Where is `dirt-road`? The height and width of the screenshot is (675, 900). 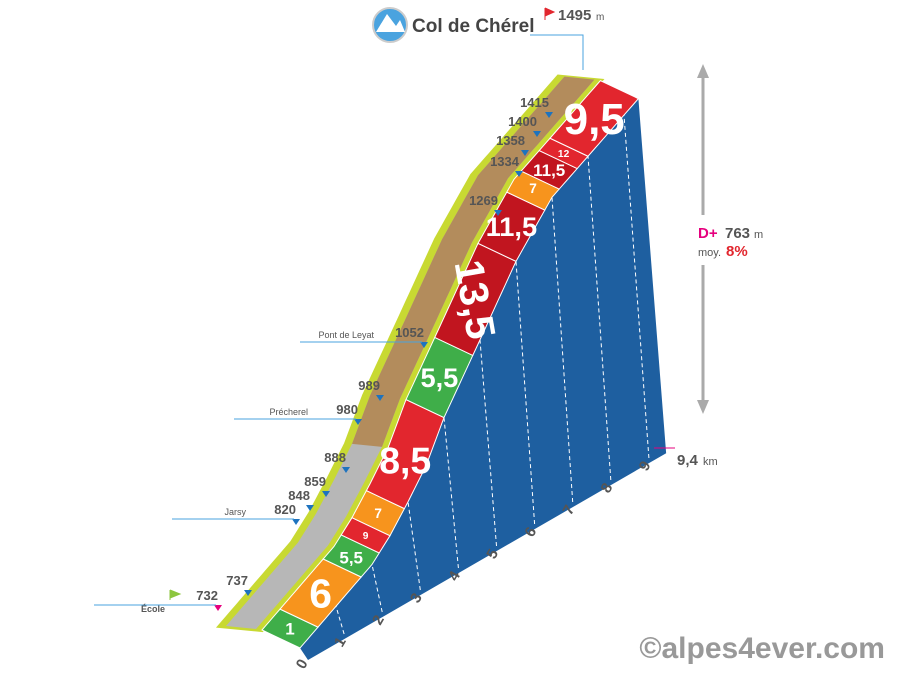
dirt-road is located at coordinates (473, 261).